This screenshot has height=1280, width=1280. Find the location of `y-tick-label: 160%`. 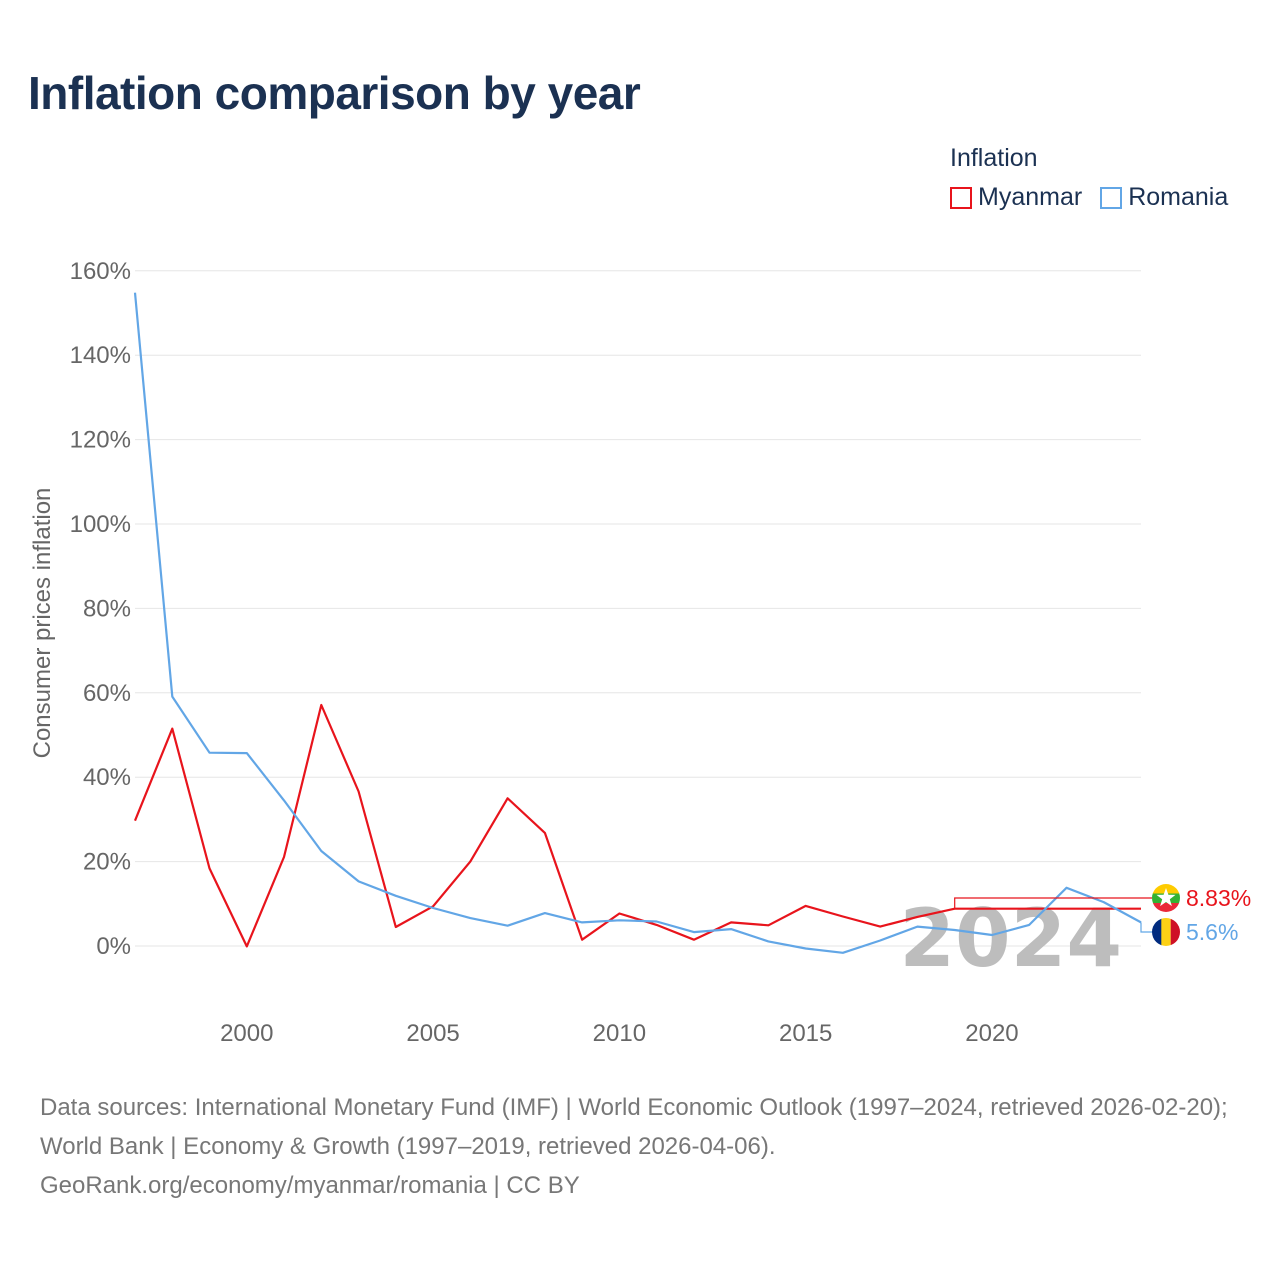

y-tick-label: 160% is located at coordinates (100, 271).